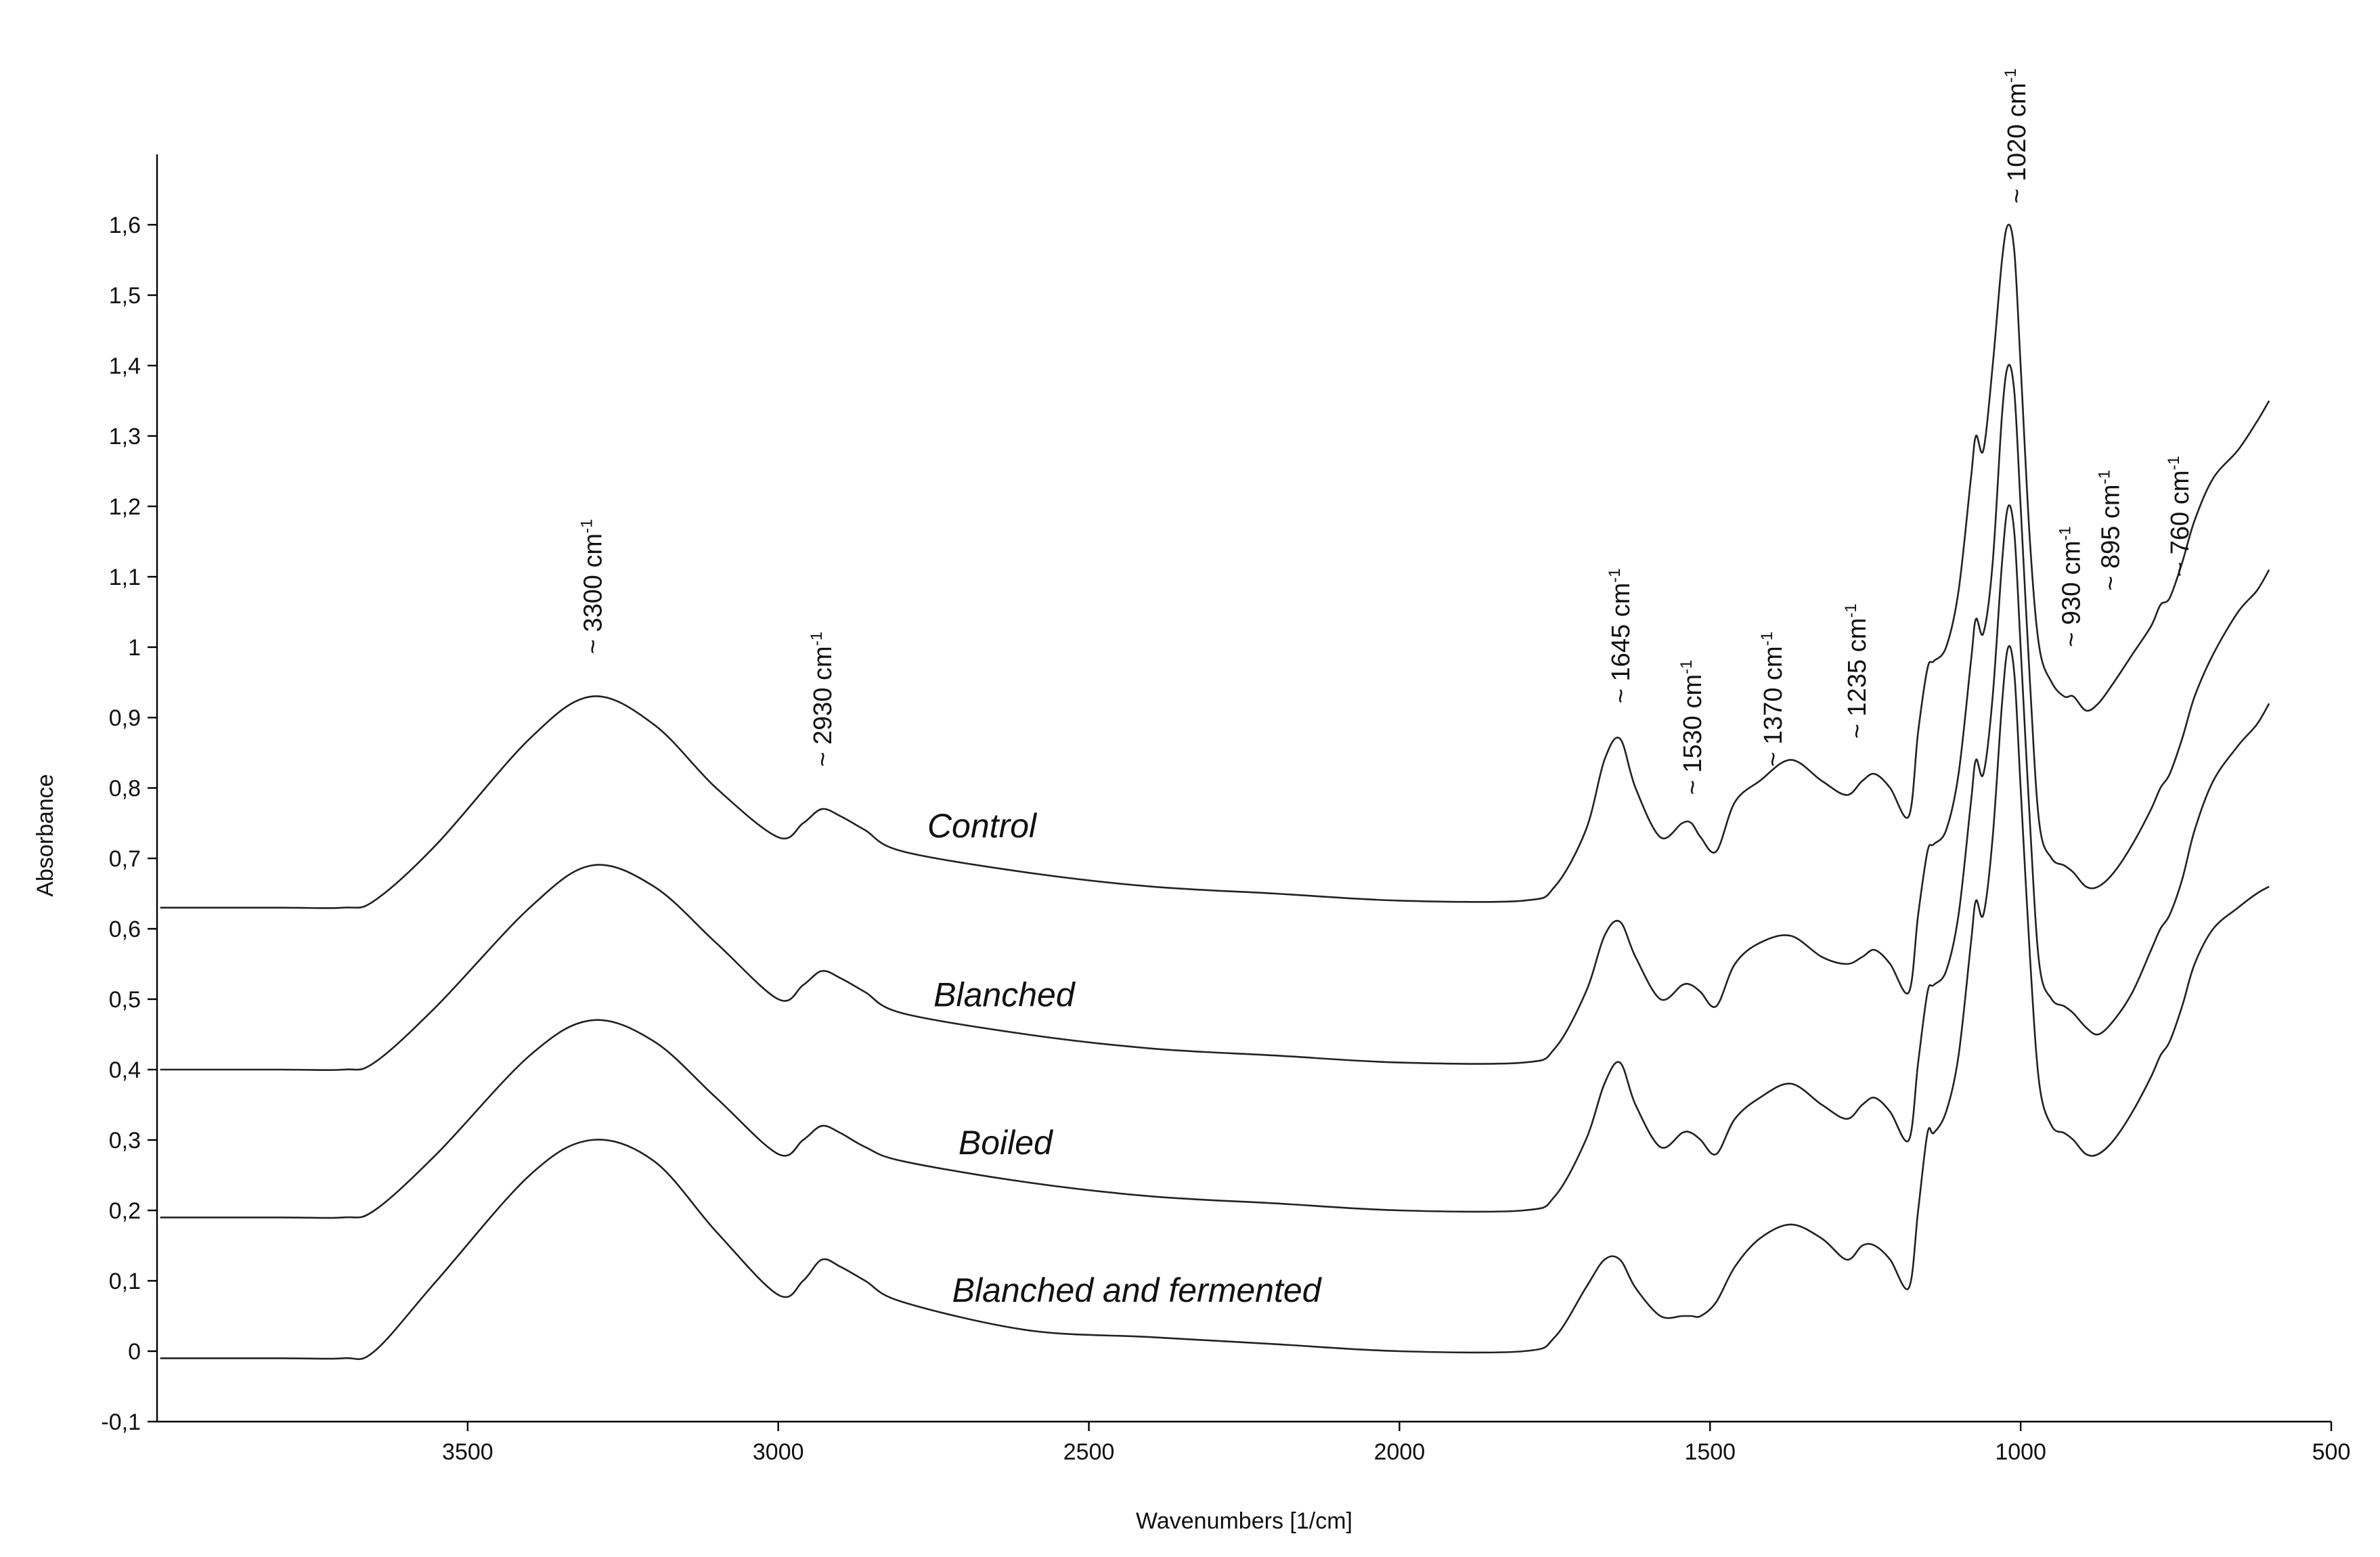 The width and height of the screenshot is (2380, 1557). I want to click on y-tick-label: 0, so click(134, 1352).